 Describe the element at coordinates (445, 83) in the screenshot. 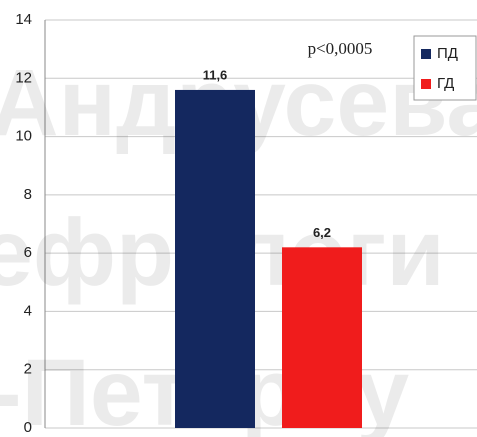

I see `legend-label: ГД` at that location.